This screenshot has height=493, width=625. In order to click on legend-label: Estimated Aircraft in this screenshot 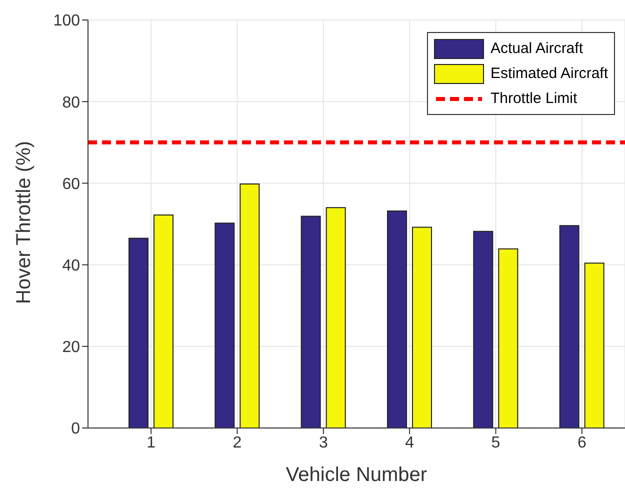, I will do `click(549, 73)`.